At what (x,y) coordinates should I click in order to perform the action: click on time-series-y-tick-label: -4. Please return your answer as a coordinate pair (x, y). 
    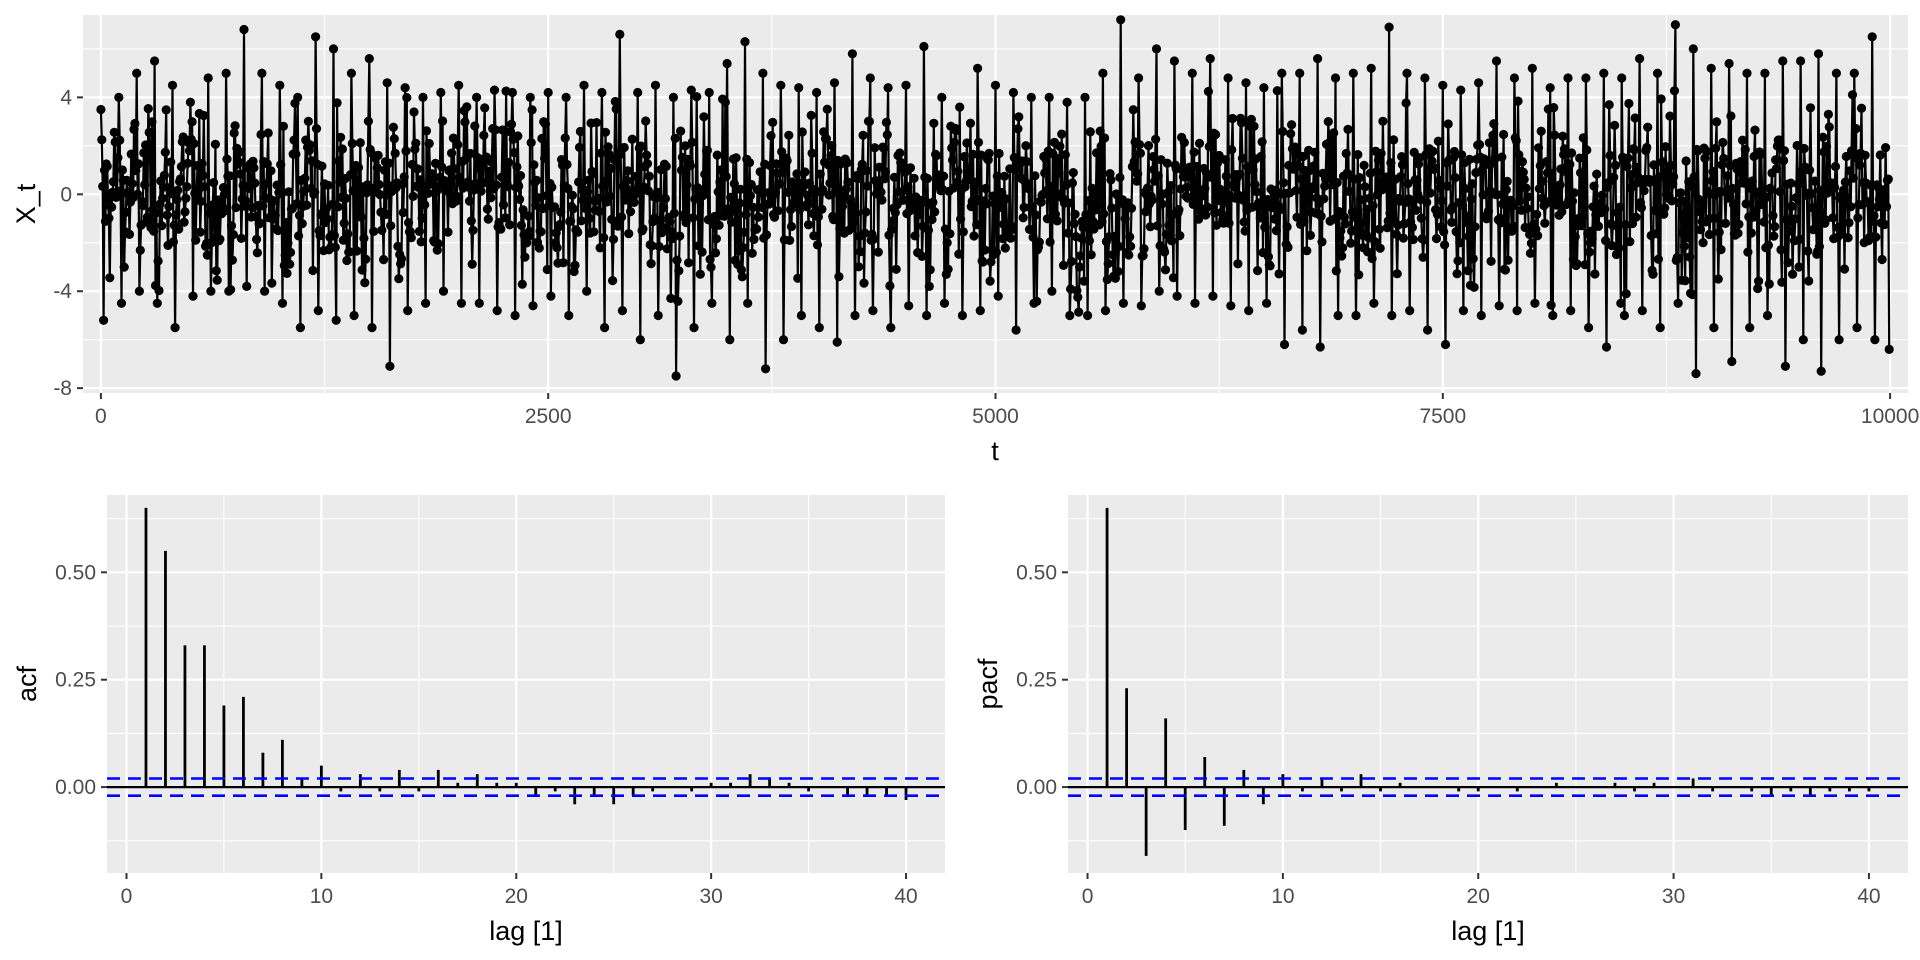
    Looking at the image, I should click on (62, 291).